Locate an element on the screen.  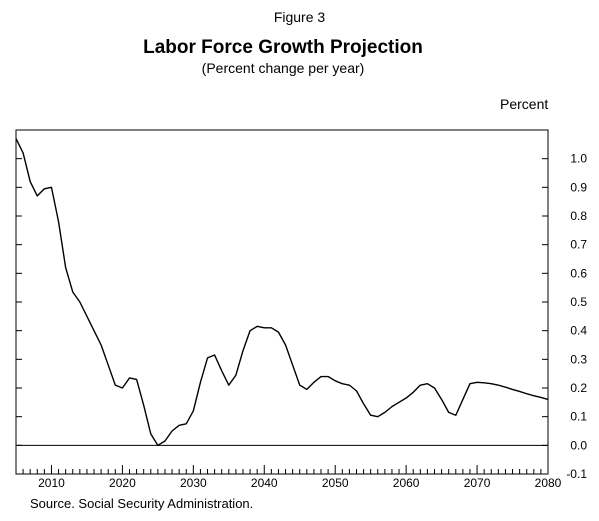
x-tick-label: 2070 is located at coordinates (477, 483).